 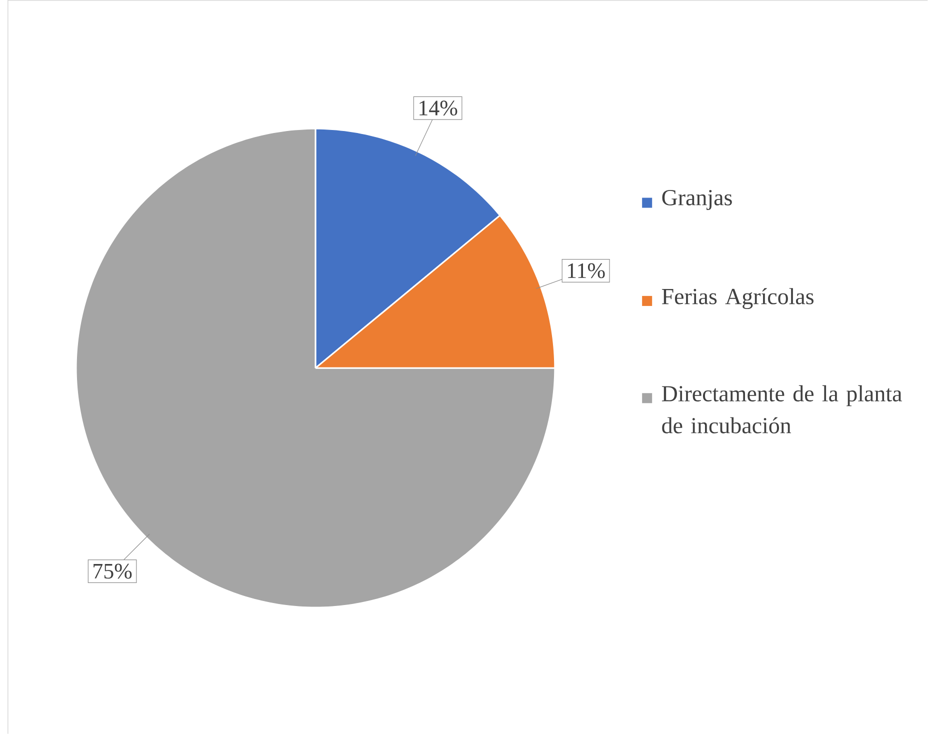 I want to click on legend-label: Directamente de la planta de incubación, so click(x=782, y=409).